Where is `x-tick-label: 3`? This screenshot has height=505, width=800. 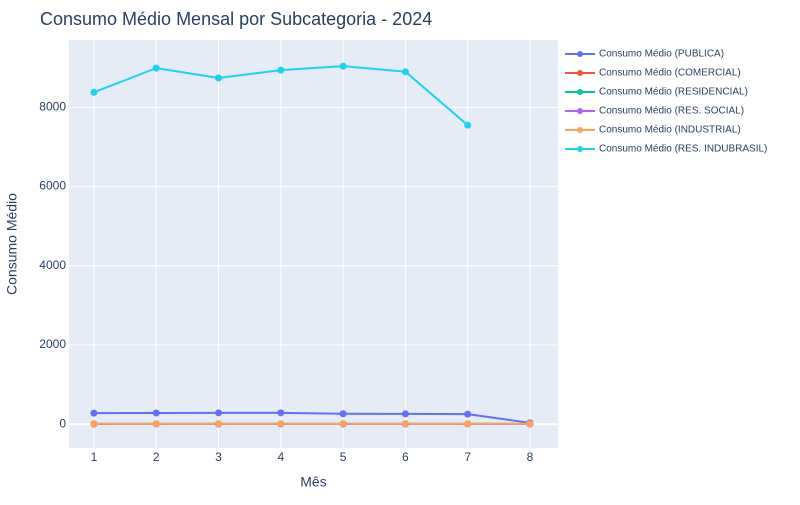
x-tick-label: 3 is located at coordinates (218, 457).